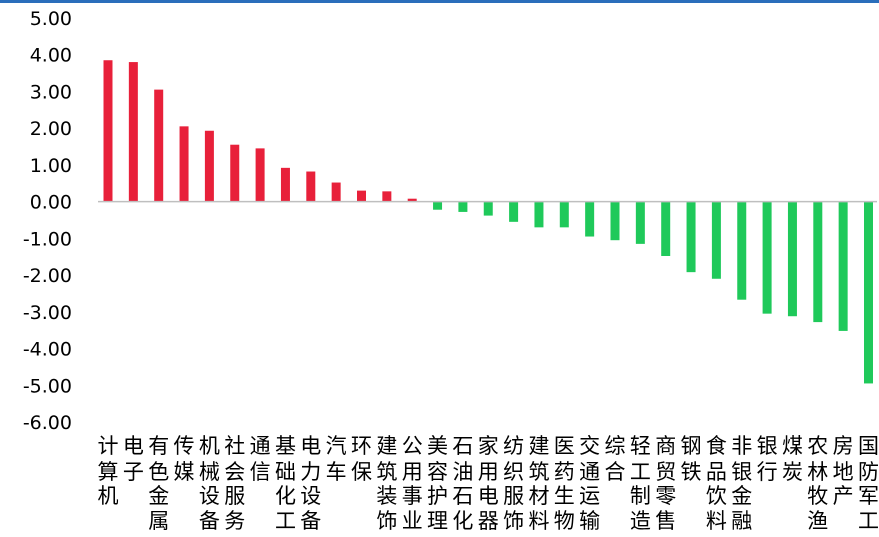 Image resolution: width=879 pixels, height=537 pixels. Describe the element at coordinates (51, 129) in the screenshot. I see `y-tick-label: 2.00` at that location.